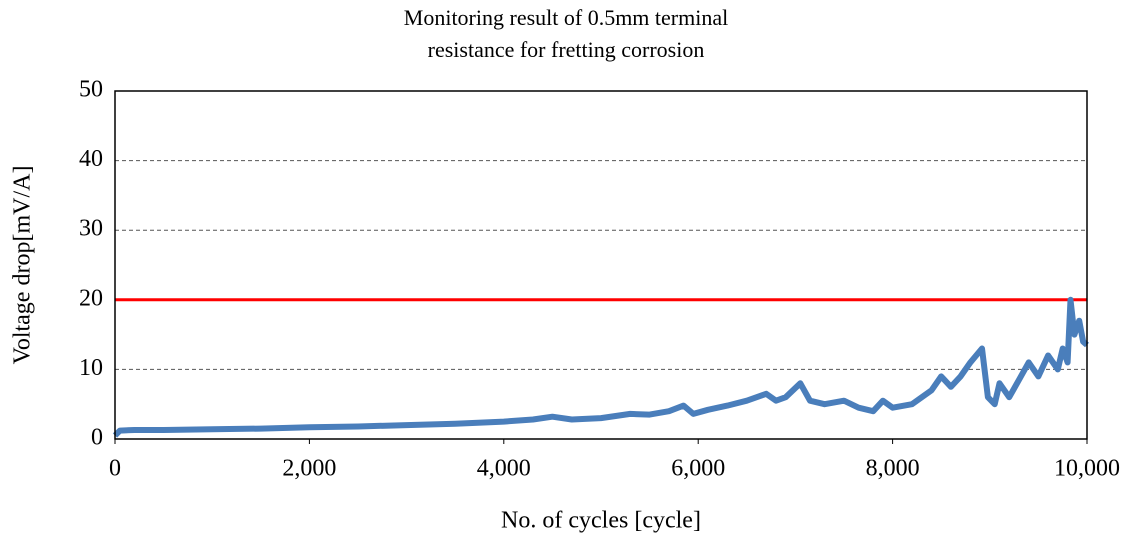 The image size is (1131, 545). I want to click on x-tick-label: 6,000, so click(698, 469).